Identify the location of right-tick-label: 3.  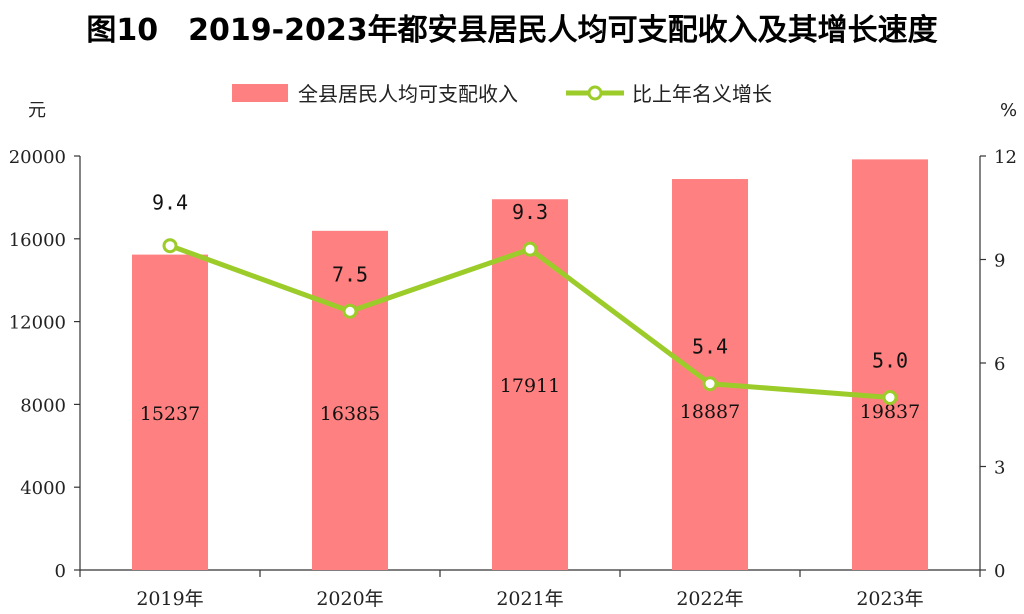
(999, 468).